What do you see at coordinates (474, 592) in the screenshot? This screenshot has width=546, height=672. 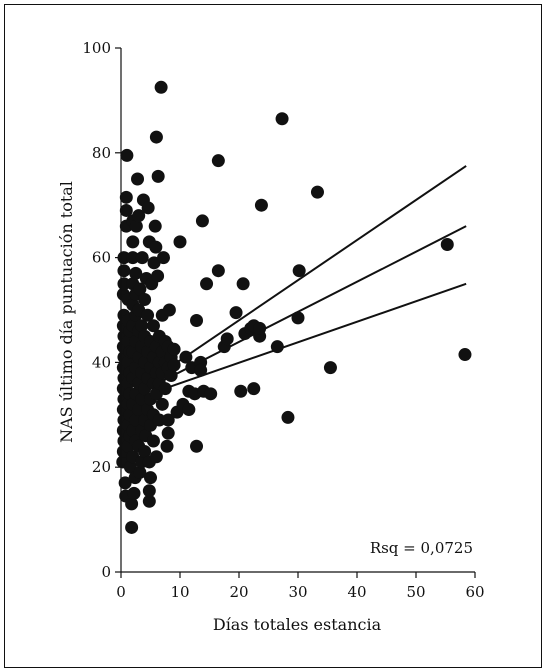 I see `x-tick-label: 60` at bounding box center [474, 592].